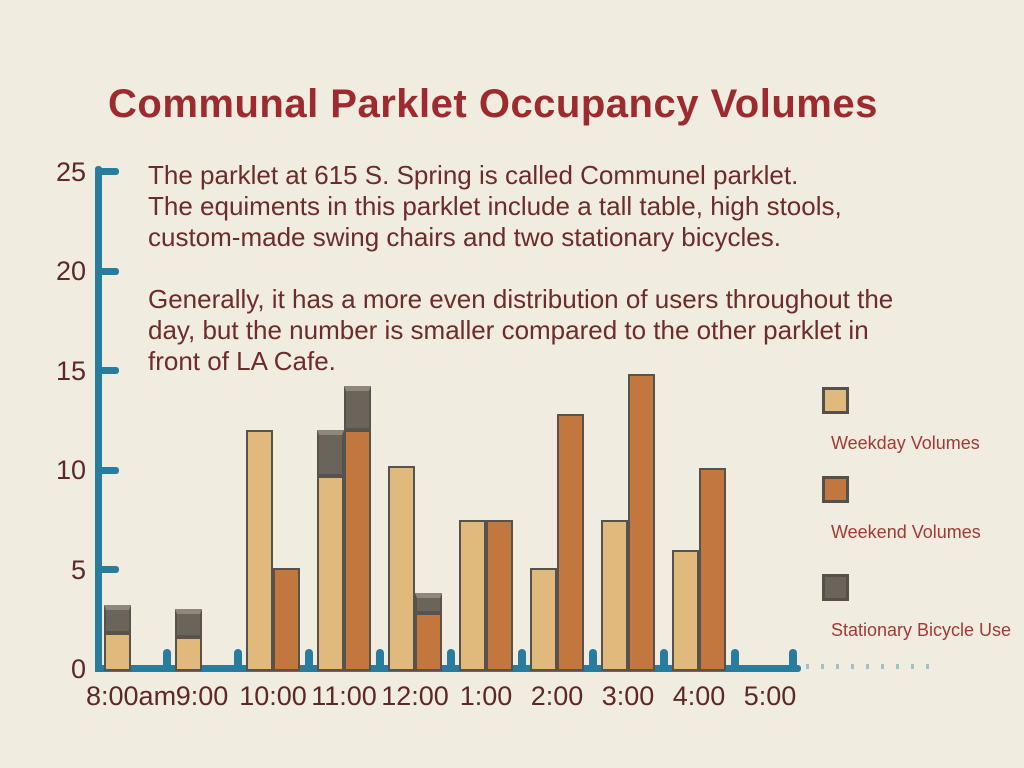 The image size is (1024, 768). I want to click on bar-bicycle-on-weekday-11:00, so click(330, 453).